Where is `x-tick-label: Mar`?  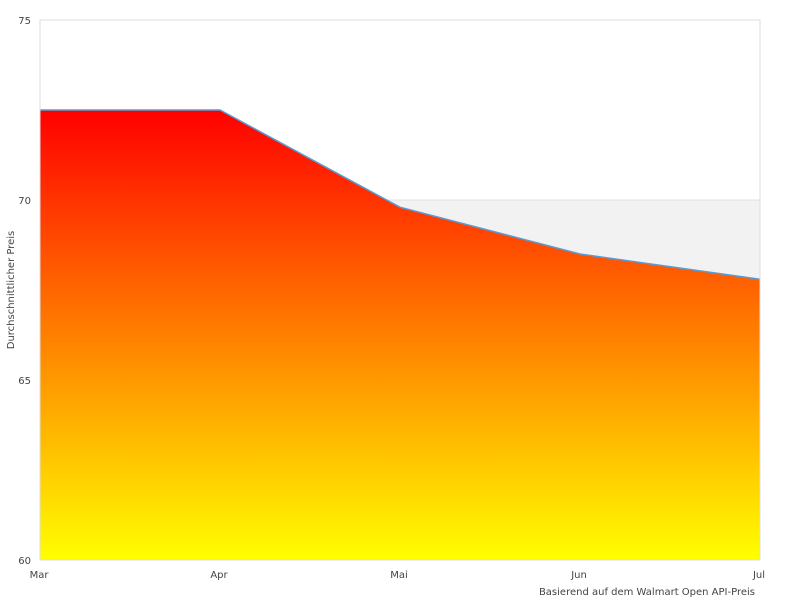 x-tick-label: Mar is located at coordinates (40, 575).